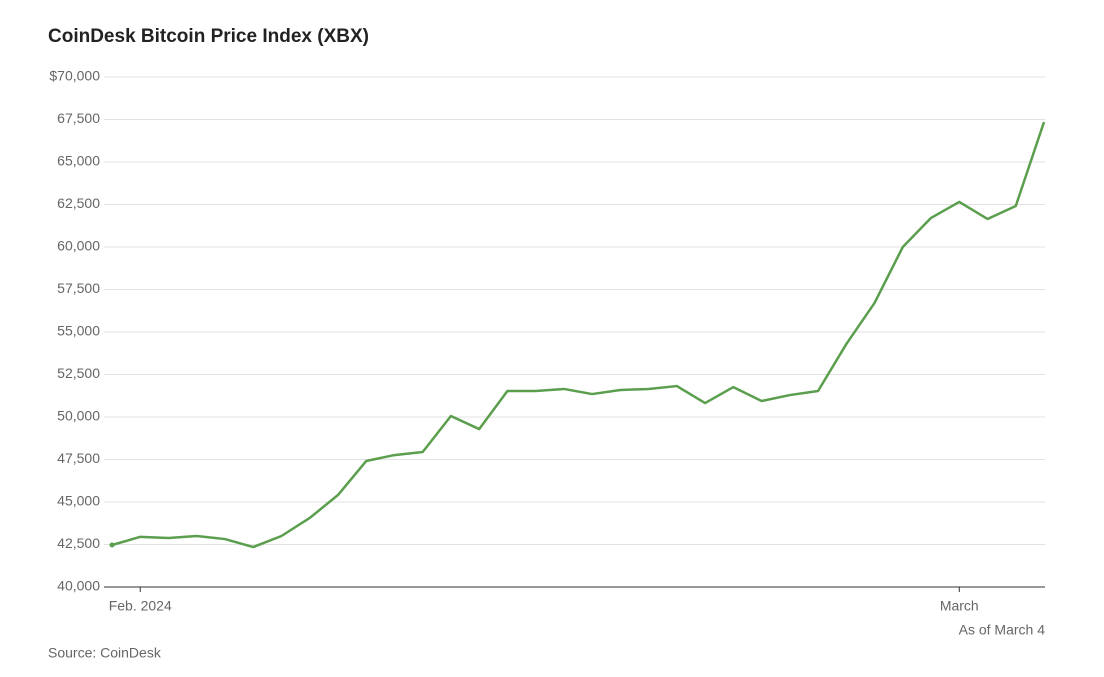  What do you see at coordinates (208, 36) in the screenshot?
I see `chart-title: CoinDesk Bitcoin Price Index (XBX)` at bounding box center [208, 36].